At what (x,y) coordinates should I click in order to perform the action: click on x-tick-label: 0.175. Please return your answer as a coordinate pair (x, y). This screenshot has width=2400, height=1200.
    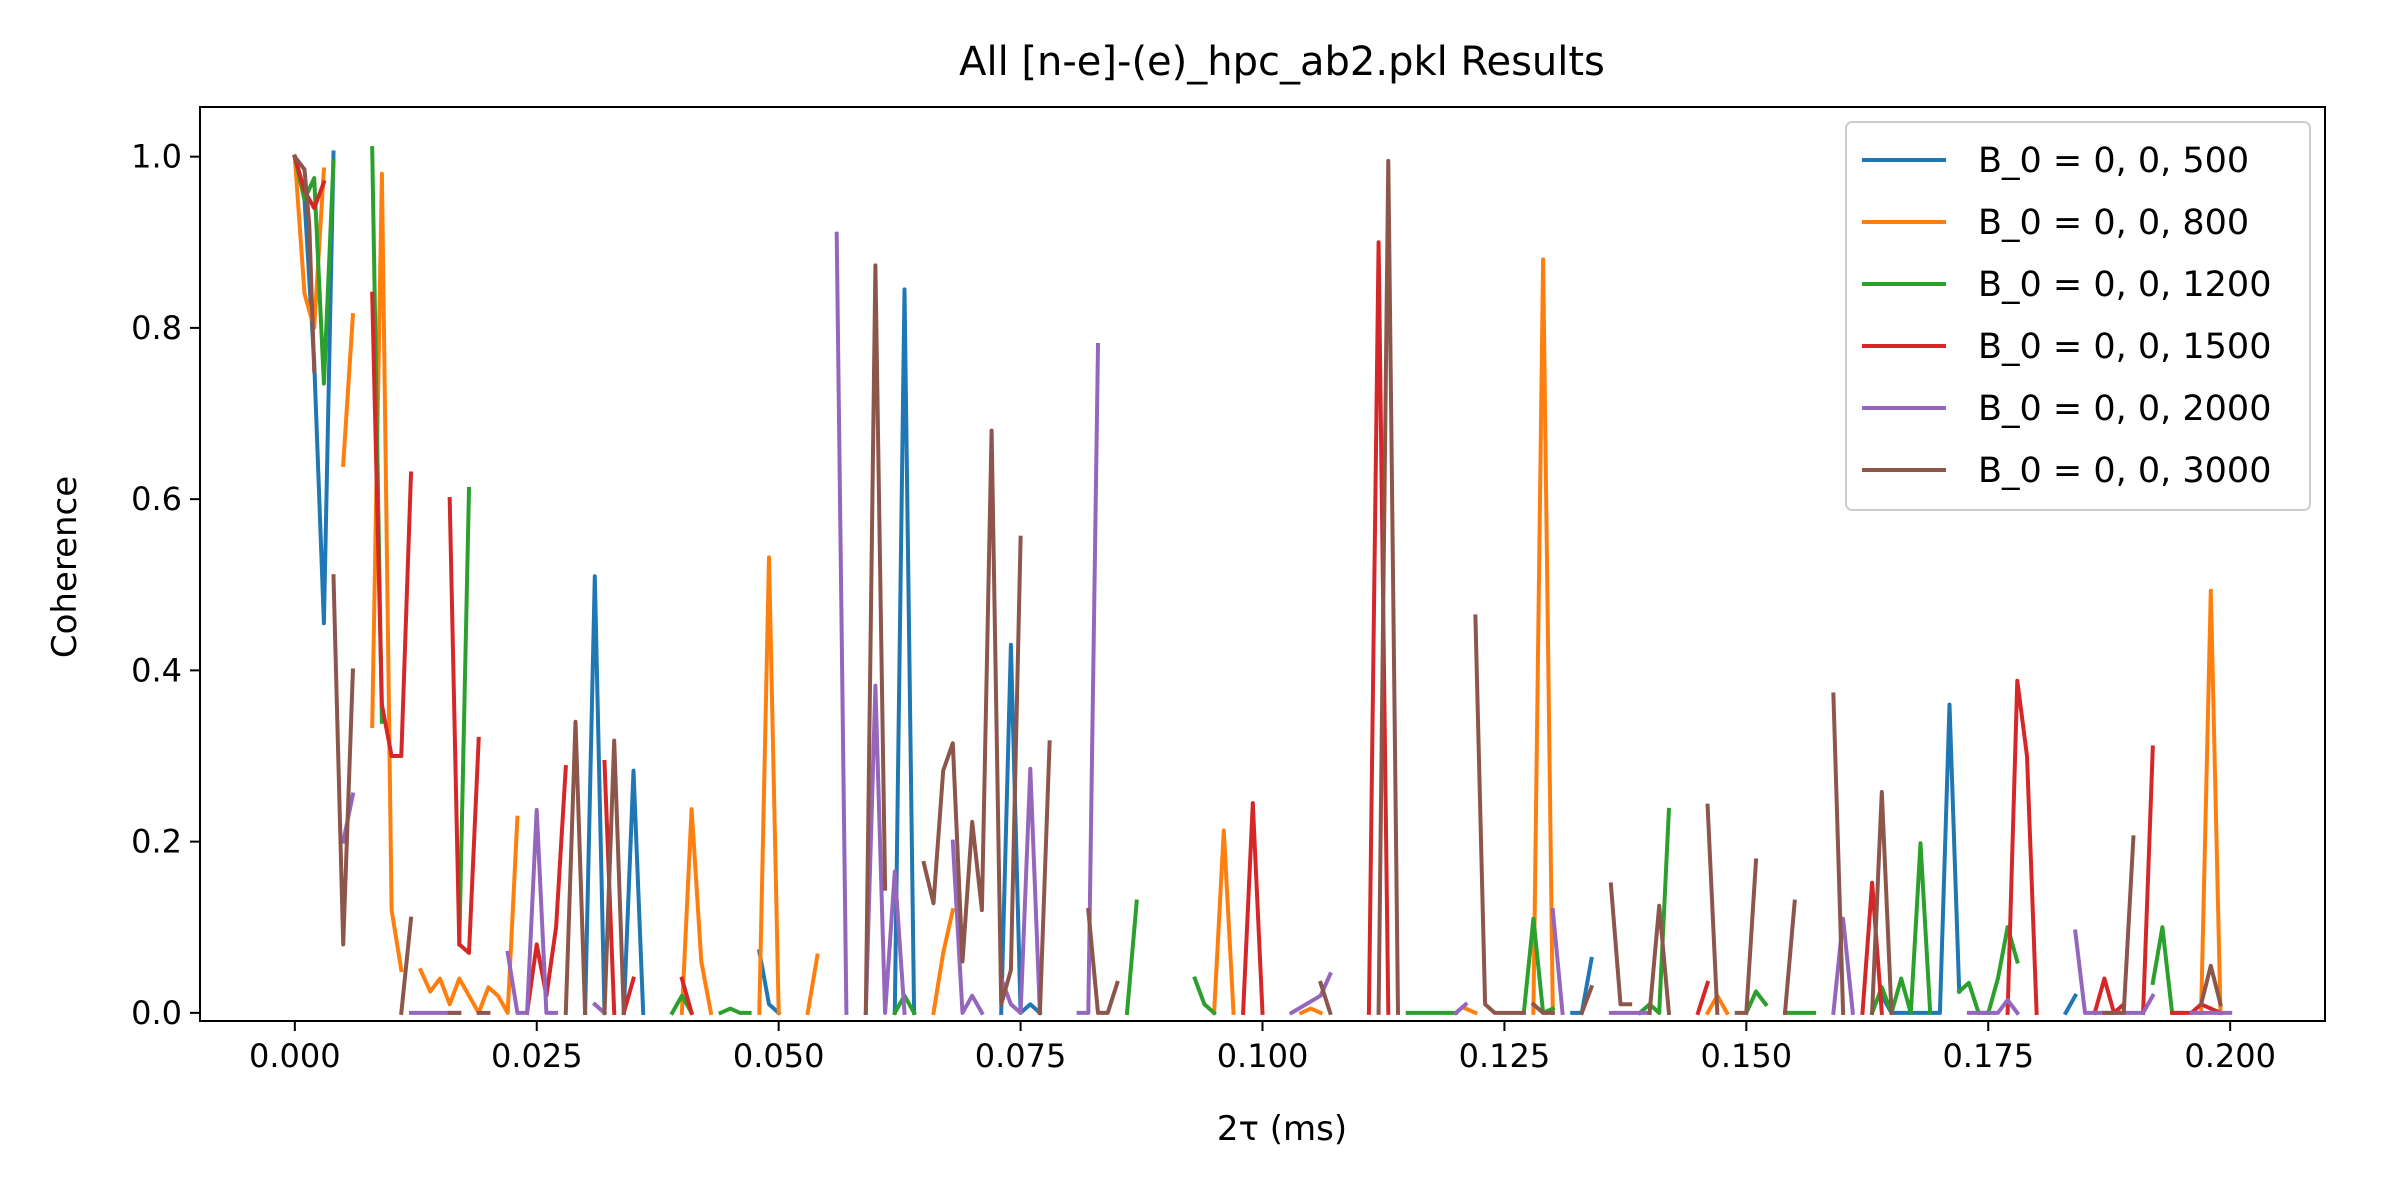
    Looking at the image, I should click on (1988, 1056).